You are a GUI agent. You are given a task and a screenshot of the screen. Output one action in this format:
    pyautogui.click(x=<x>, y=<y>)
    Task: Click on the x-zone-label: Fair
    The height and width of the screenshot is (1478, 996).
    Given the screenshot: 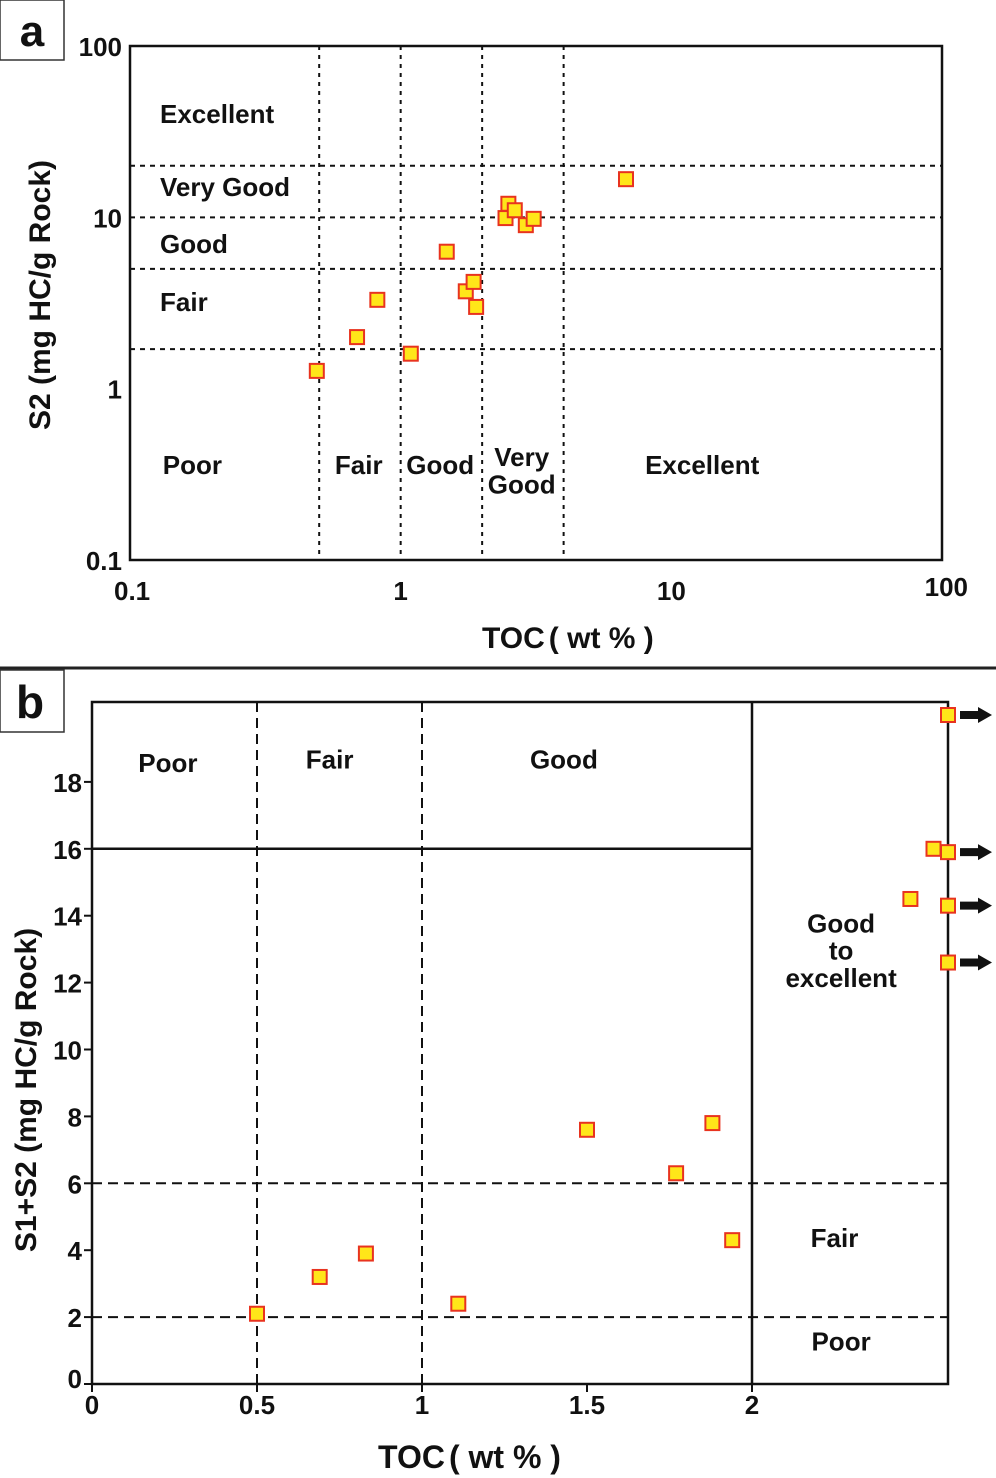 What is the action you would take?
    pyautogui.click(x=359, y=465)
    